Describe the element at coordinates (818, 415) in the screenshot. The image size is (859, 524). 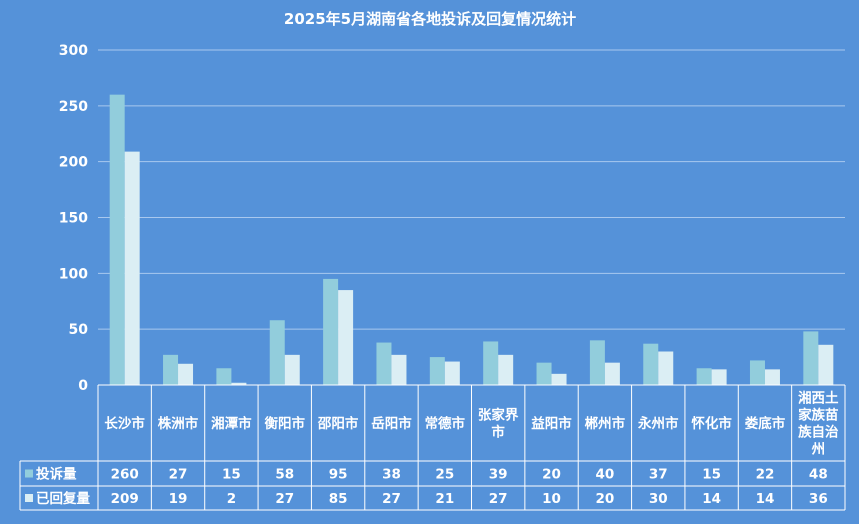
I see `category-label: 家族苗` at that location.